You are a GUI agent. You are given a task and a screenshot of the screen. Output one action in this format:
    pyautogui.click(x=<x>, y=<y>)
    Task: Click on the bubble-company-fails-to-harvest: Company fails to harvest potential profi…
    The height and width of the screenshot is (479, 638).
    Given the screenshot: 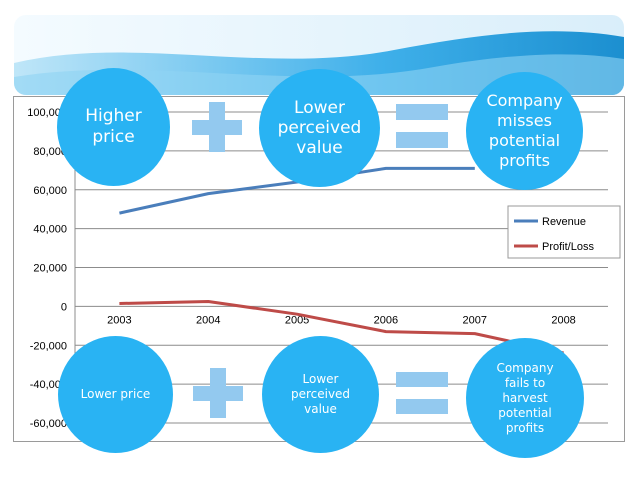 What is the action you would take?
    pyautogui.click(x=525, y=398)
    